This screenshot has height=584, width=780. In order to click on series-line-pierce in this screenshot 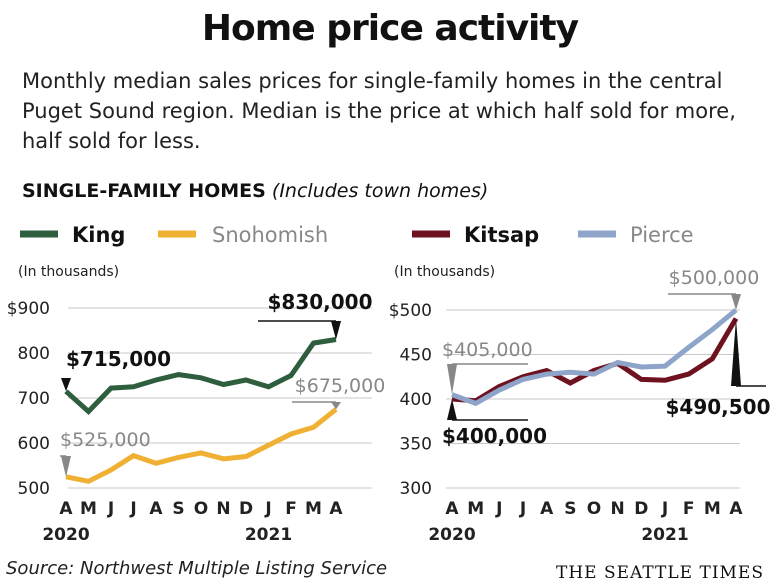, I will do `click(594, 357)`.